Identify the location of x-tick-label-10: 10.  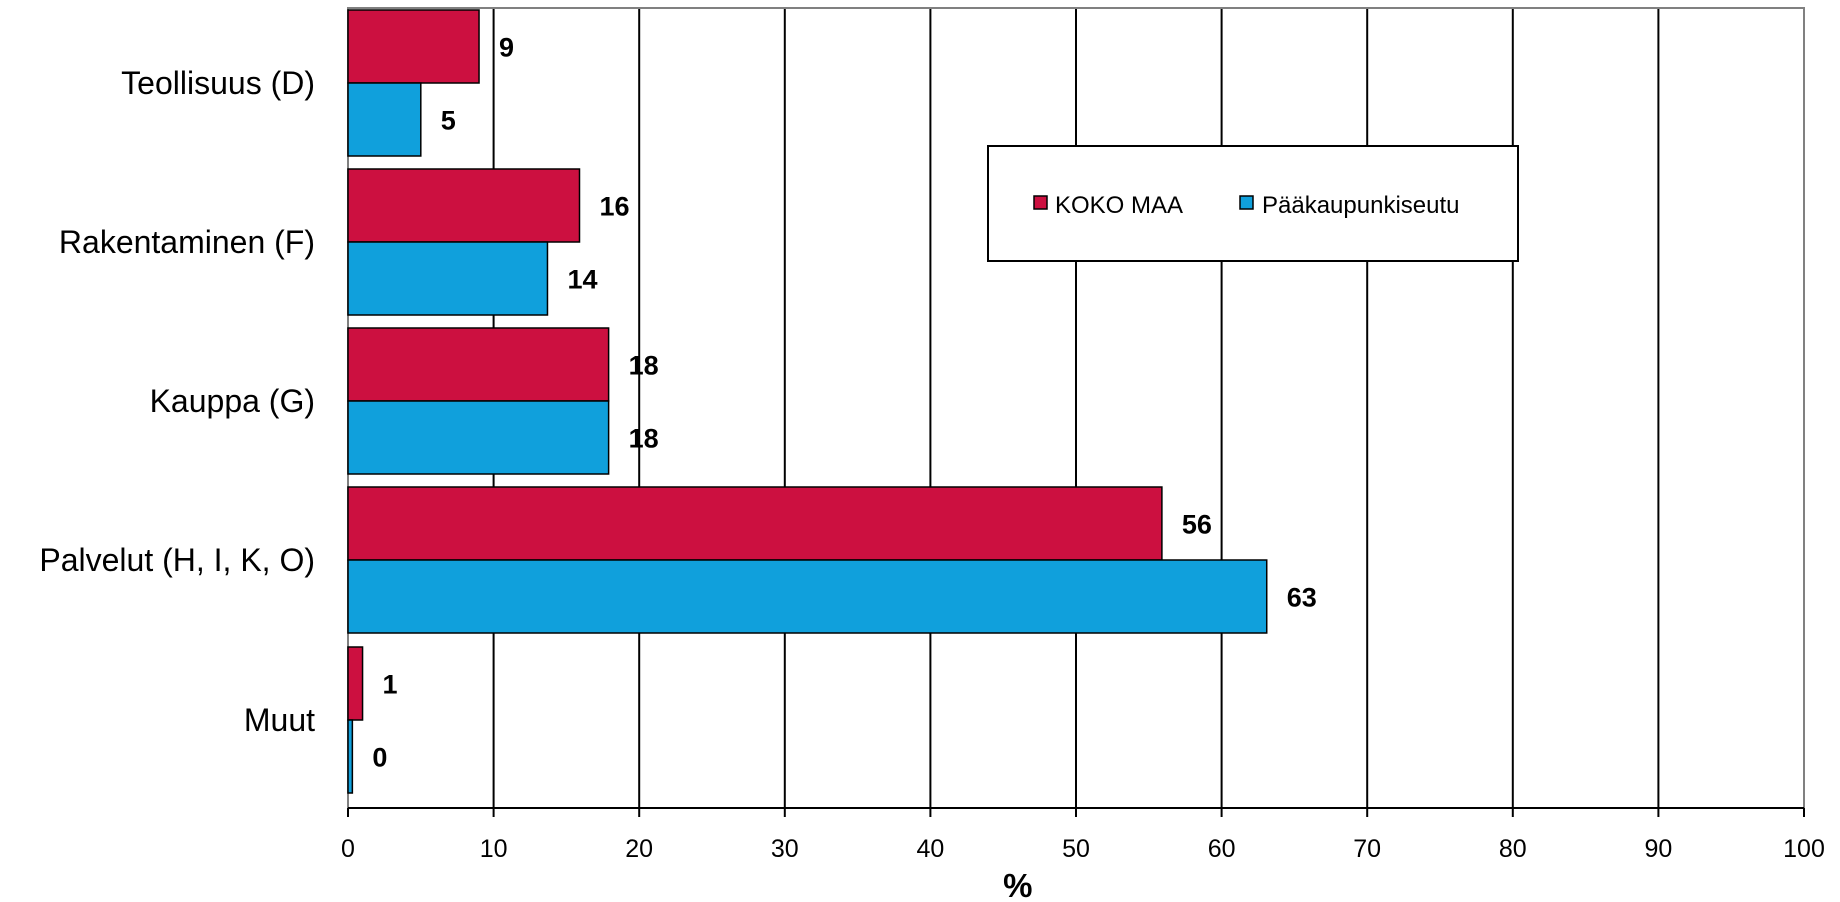
(494, 849).